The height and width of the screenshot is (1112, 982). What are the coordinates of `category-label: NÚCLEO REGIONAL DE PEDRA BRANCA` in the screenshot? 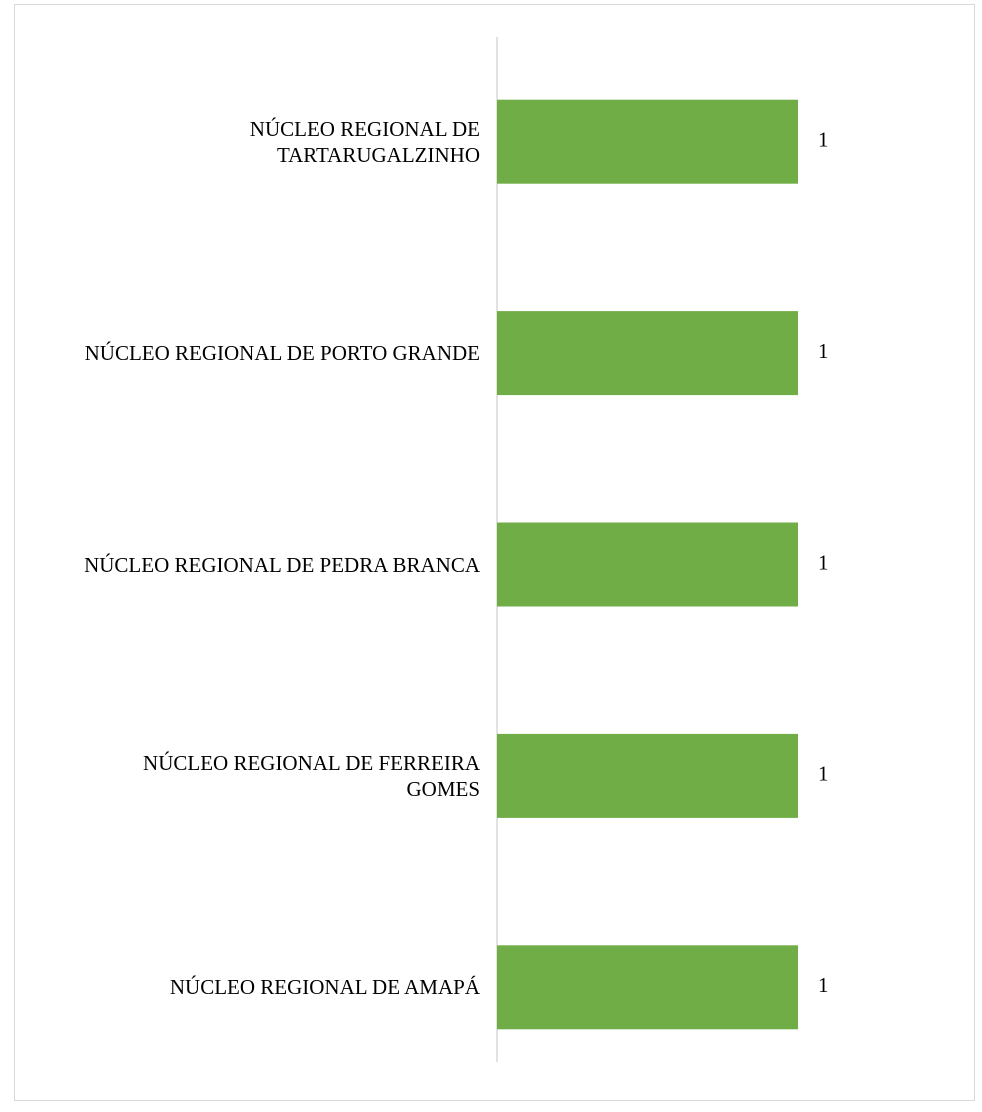 It's located at (282, 564).